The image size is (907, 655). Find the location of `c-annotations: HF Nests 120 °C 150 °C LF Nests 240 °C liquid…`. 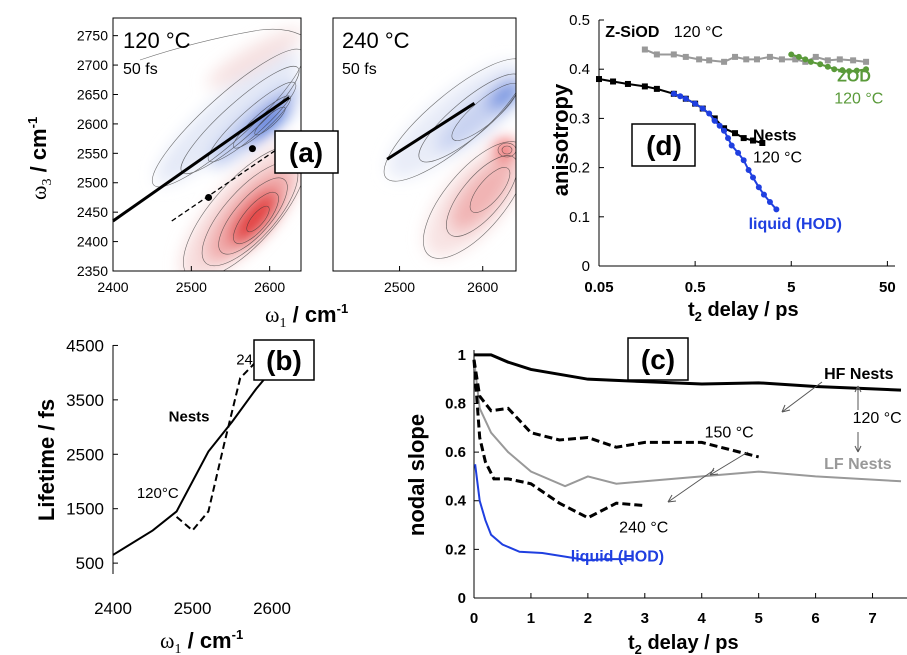

c-annotations: HF Nests 120 °C 150 °C LF Nests 240 °C liquid… is located at coordinates (736, 465).